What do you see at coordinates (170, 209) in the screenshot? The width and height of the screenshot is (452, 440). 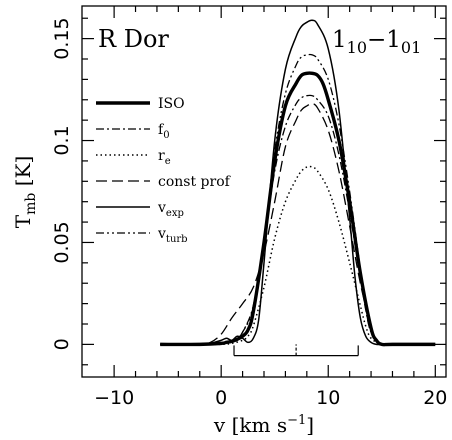 I see `legend-label: vexp` at bounding box center [170, 209].